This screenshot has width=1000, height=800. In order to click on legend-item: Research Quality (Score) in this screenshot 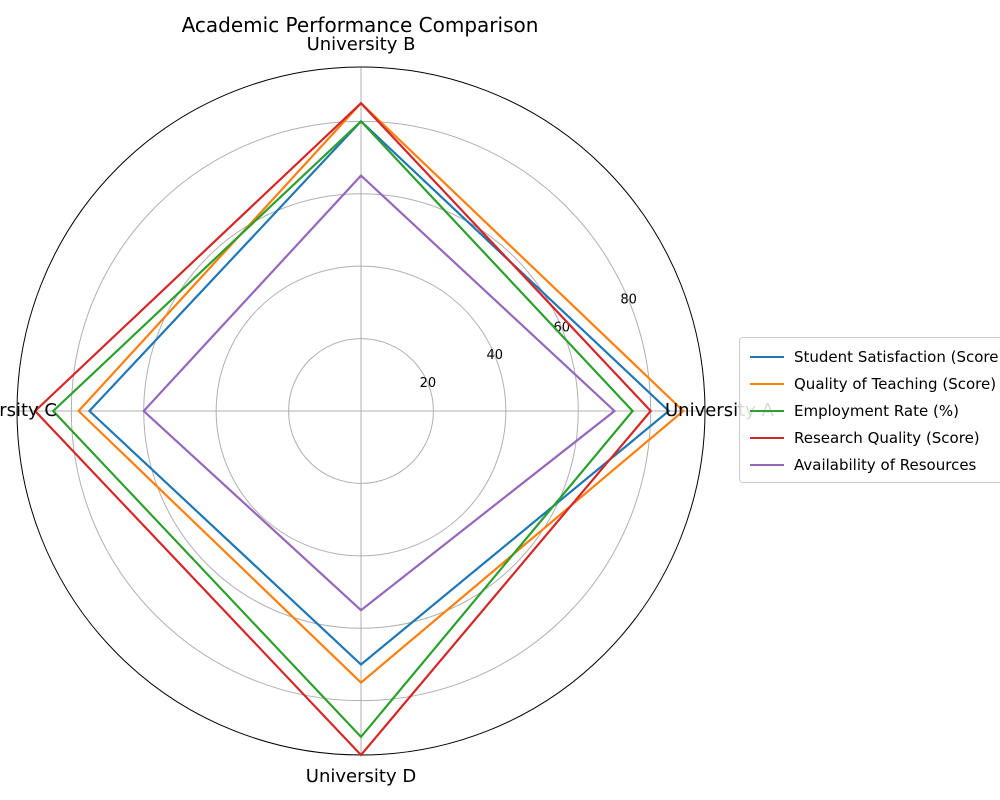, I will do `click(875, 437)`.